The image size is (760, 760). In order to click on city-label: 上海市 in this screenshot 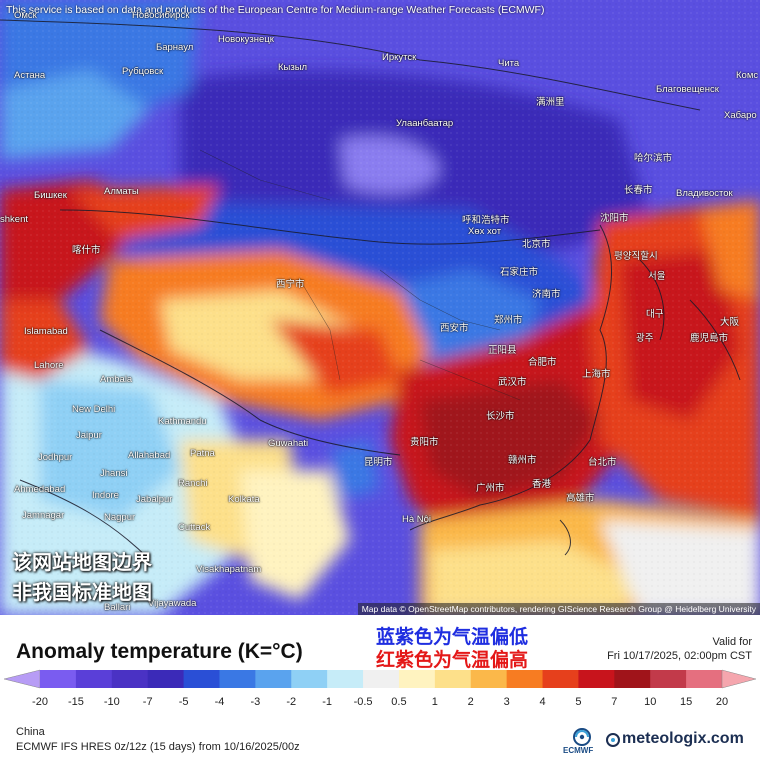, I will do `click(596, 374)`.